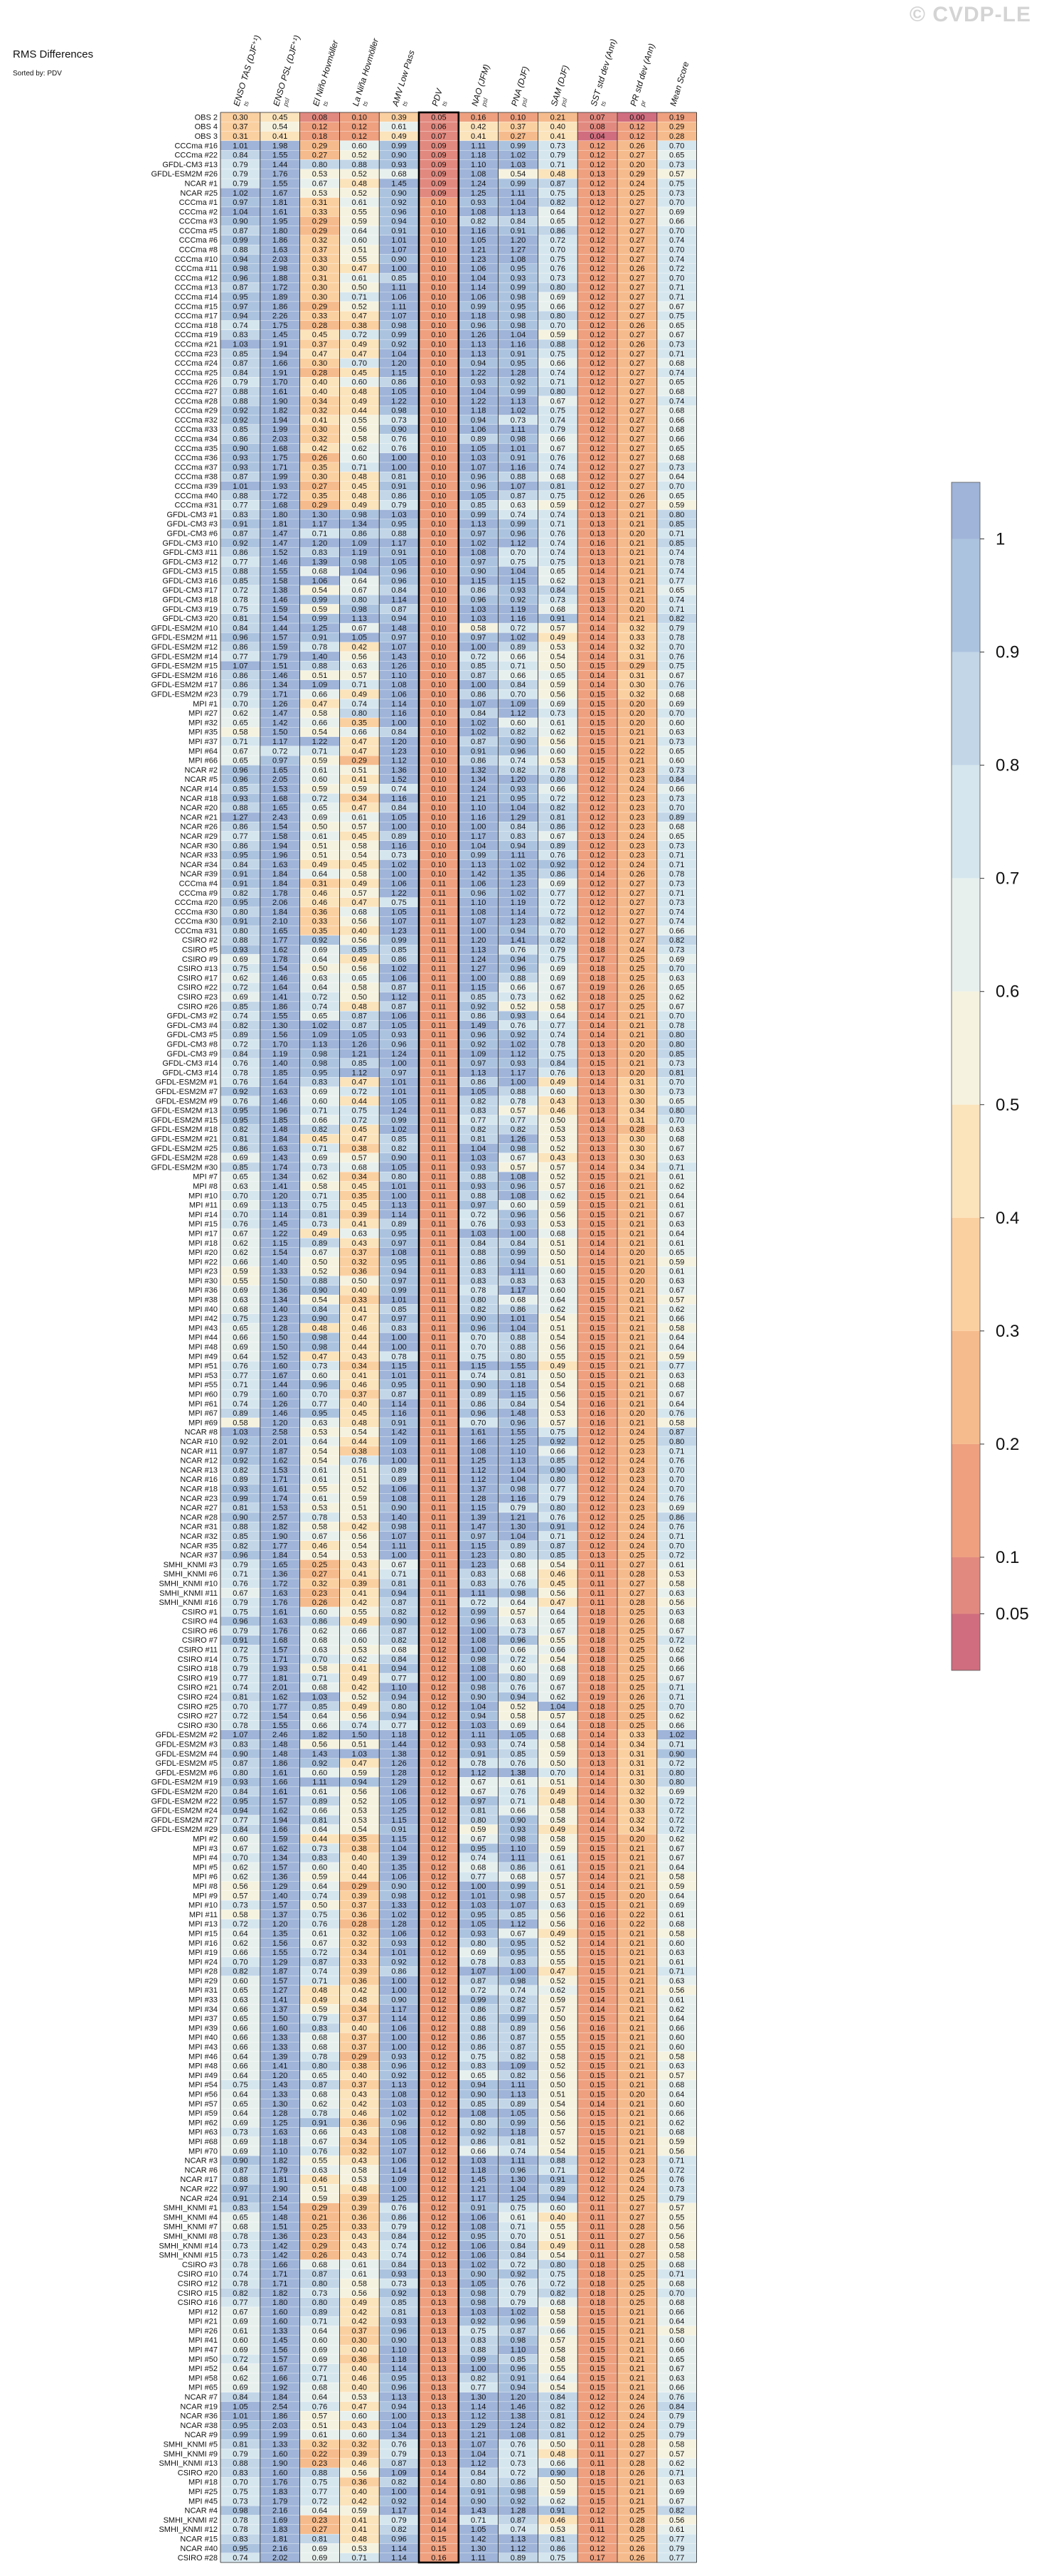  I want to click on cell-value: 0.73, so click(557, 600).